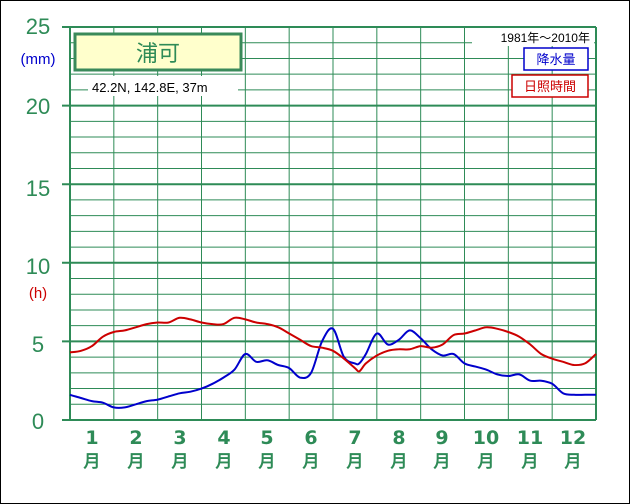 The width and height of the screenshot is (630, 504). I want to click on month-number: 6, so click(310, 438).